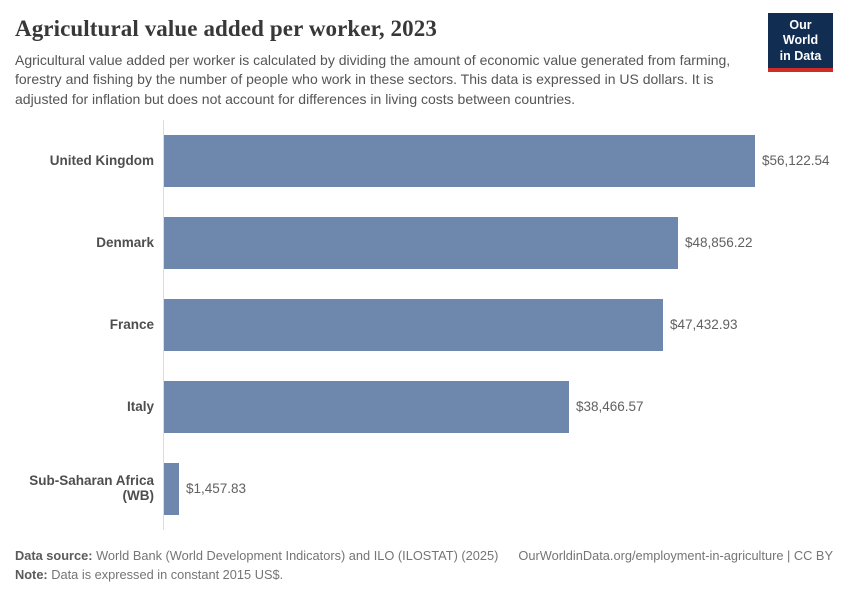  Describe the element at coordinates (165, 574) in the screenshot. I see `note-text: Data is expressed in constant 2015 US$.` at that location.